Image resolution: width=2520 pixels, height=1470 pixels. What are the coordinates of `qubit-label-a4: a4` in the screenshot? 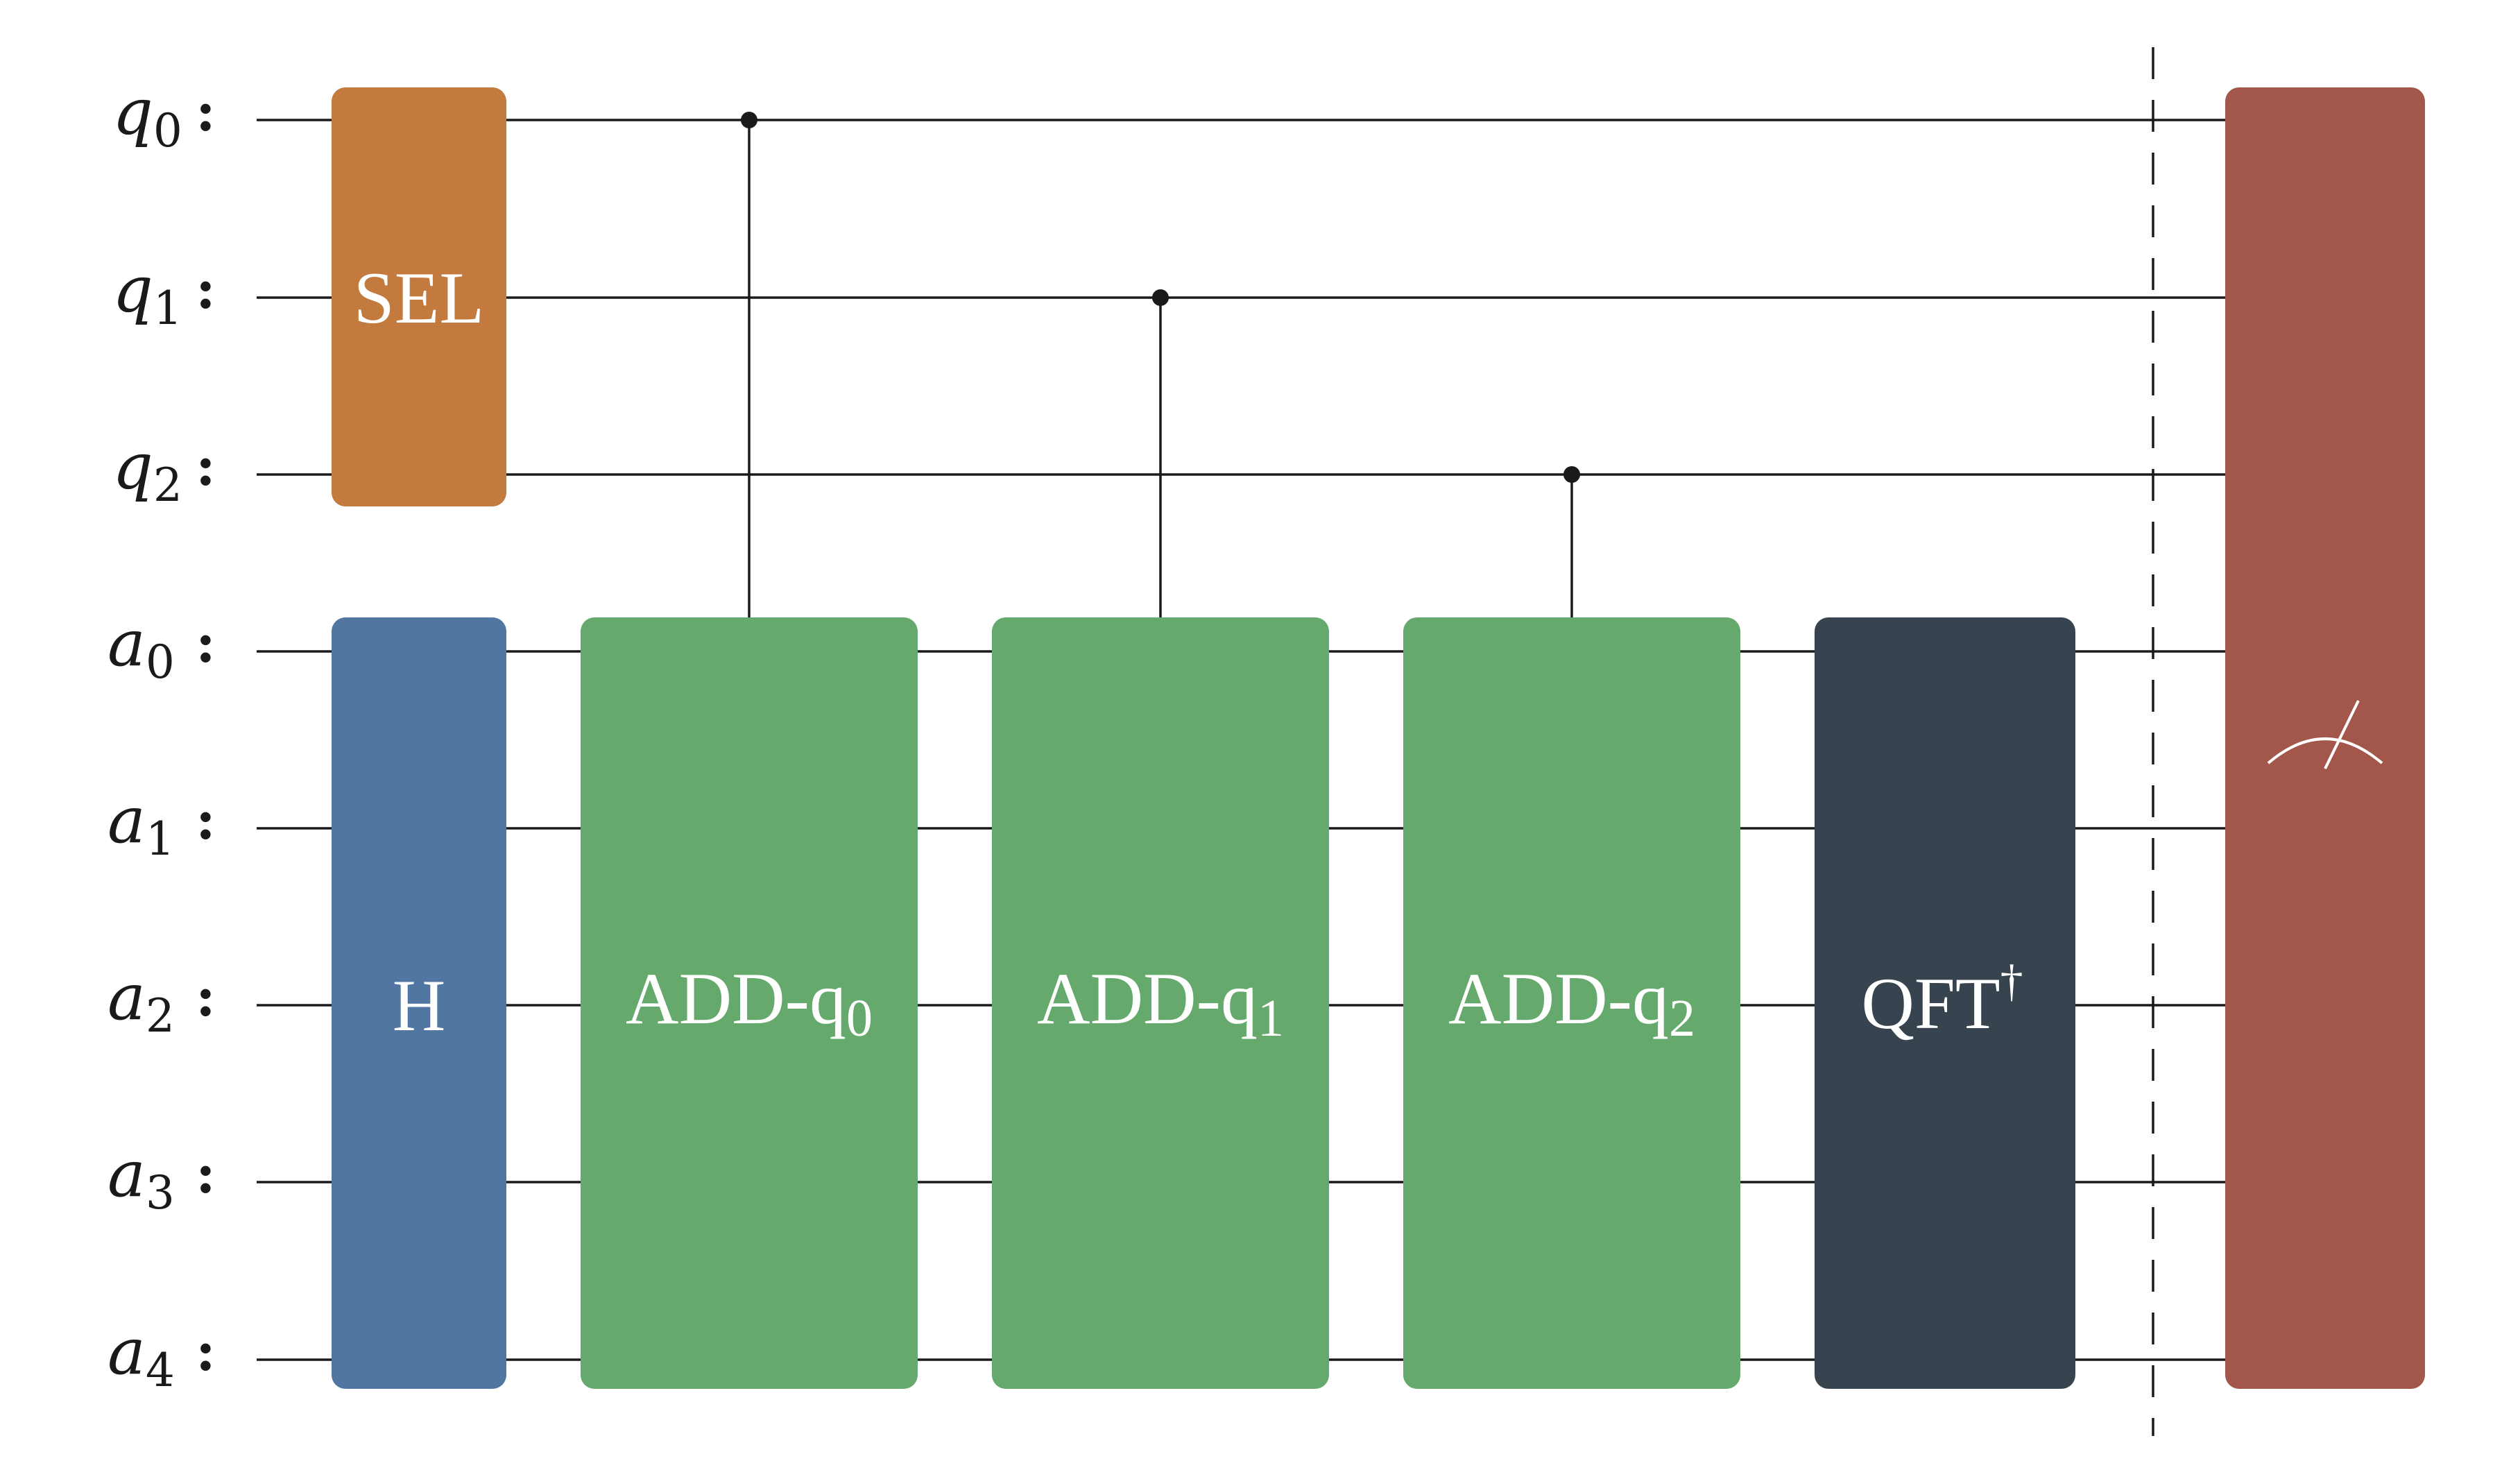 It's located at (141, 1356).